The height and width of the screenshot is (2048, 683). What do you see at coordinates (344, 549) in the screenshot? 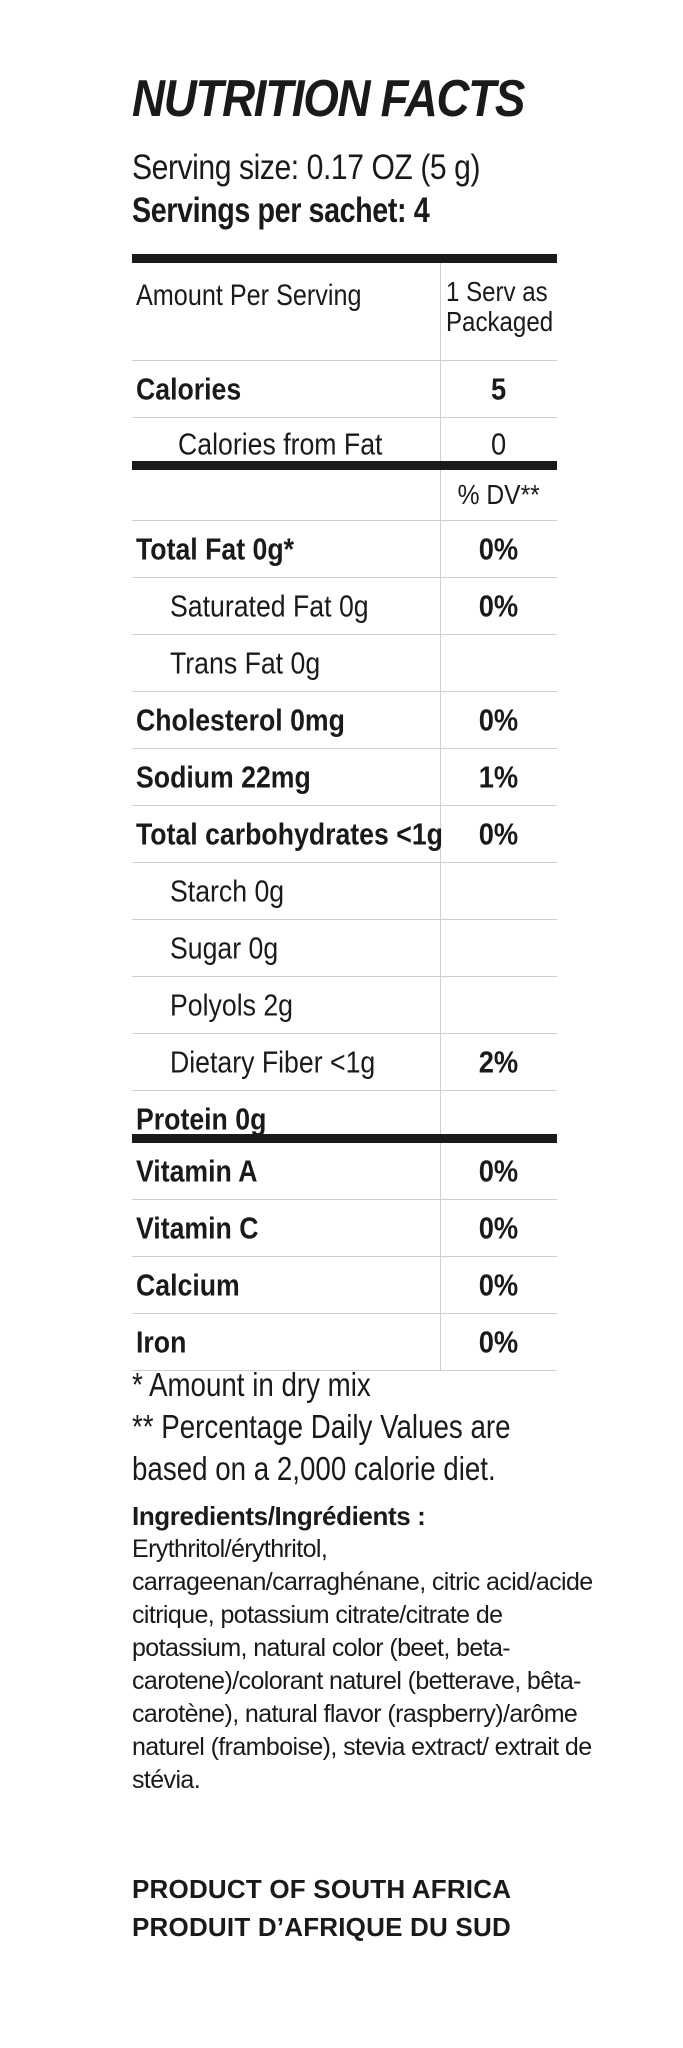
I see `nutrient-row: Total Fat 0g* 0%` at bounding box center [344, 549].